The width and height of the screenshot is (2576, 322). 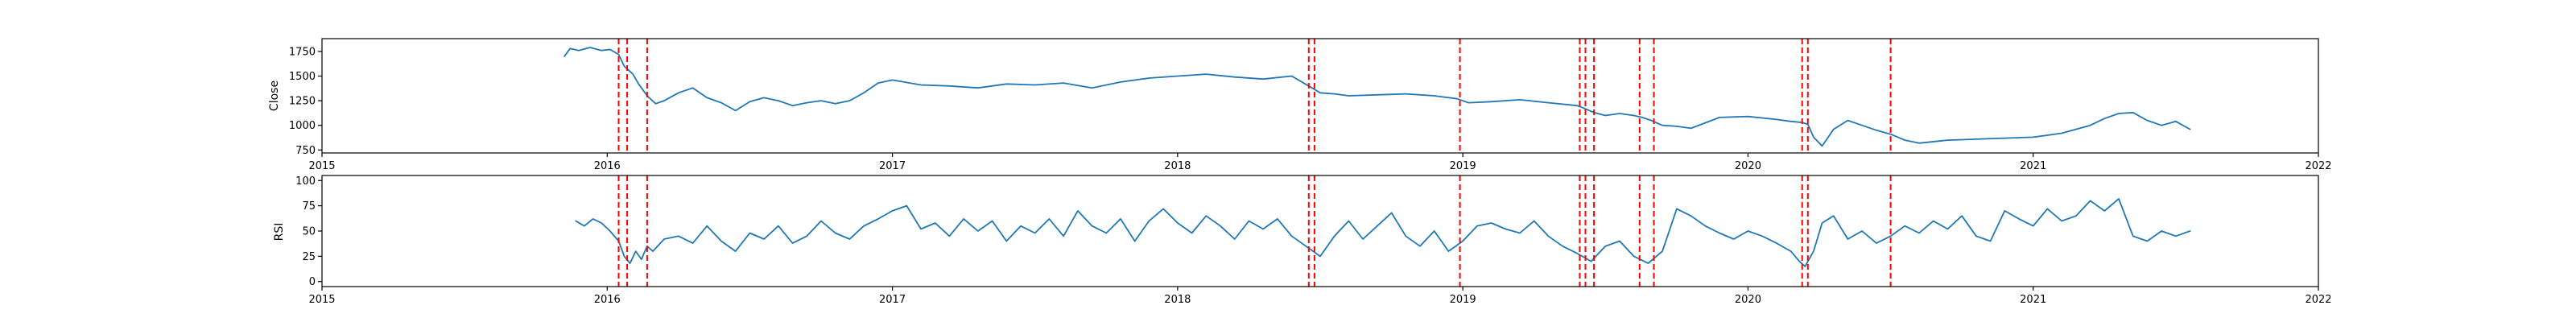 What do you see at coordinates (309, 232) in the screenshot?
I see `rsi-y-tick-label-2: 50` at bounding box center [309, 232].